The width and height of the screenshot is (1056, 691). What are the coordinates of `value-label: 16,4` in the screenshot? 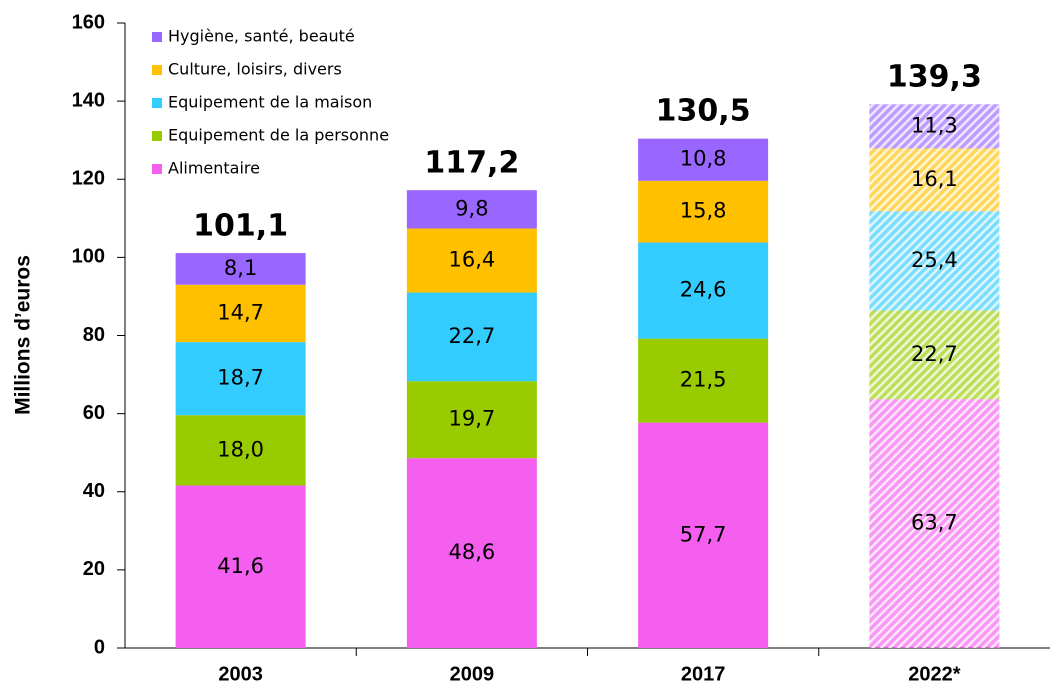 It's located at (471, 260).